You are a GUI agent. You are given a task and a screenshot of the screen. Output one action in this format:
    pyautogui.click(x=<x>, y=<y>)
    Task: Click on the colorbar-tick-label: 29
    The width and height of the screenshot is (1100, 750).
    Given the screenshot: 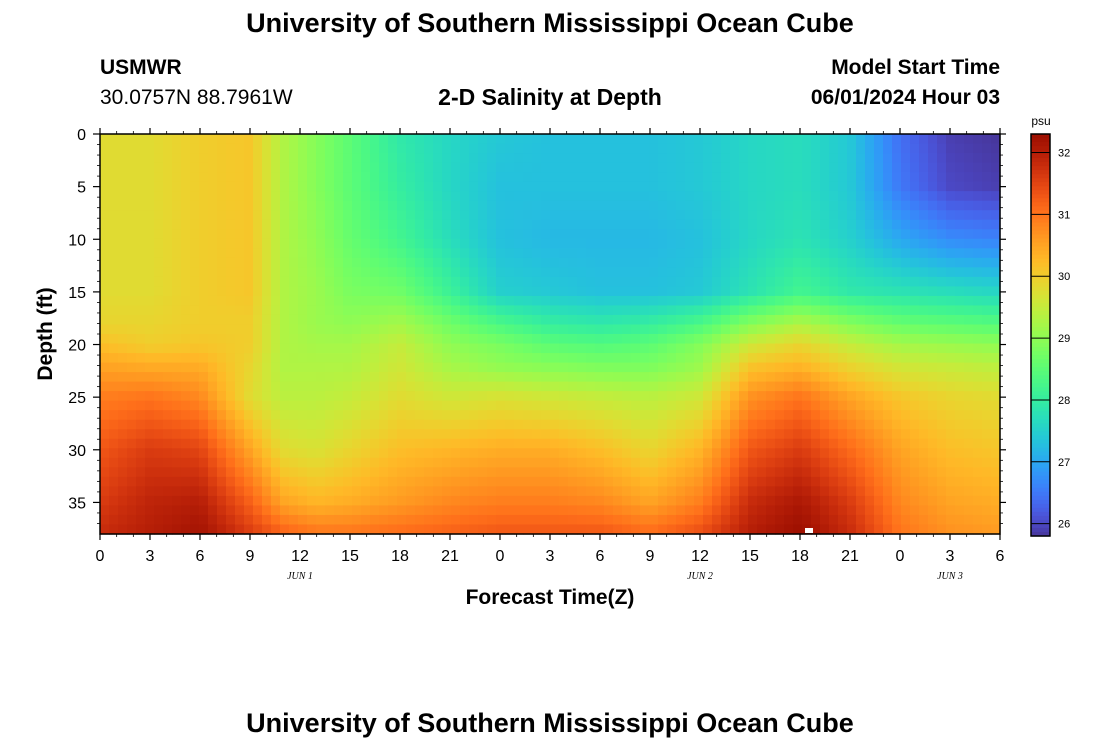 What is the action you would take?
    pyautogui.click(x=1064, y=339)
    